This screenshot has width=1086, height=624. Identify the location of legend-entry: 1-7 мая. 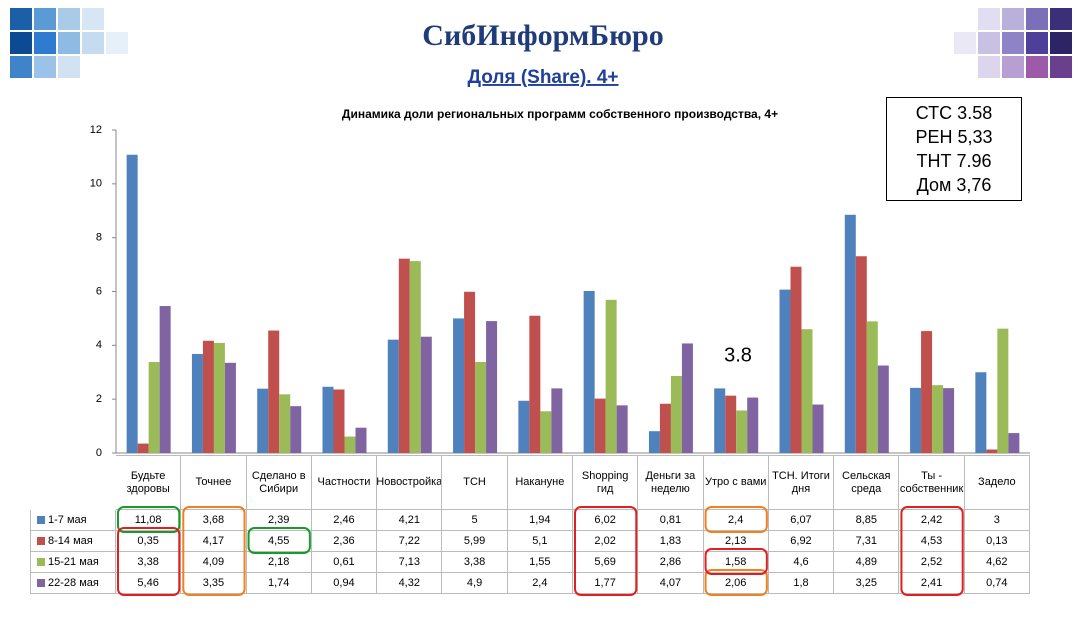
(73, 520).